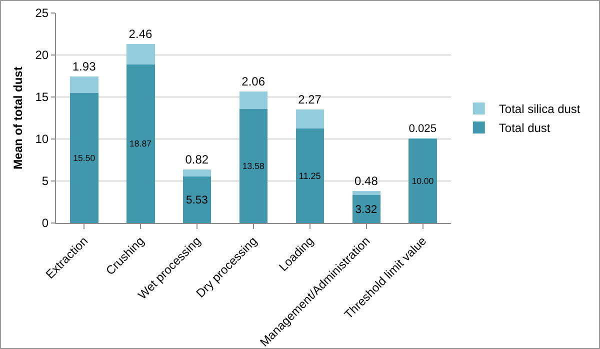 This screenshot has width=600, height=349. I want to click on data-label: 1.93, so click(84, 67).